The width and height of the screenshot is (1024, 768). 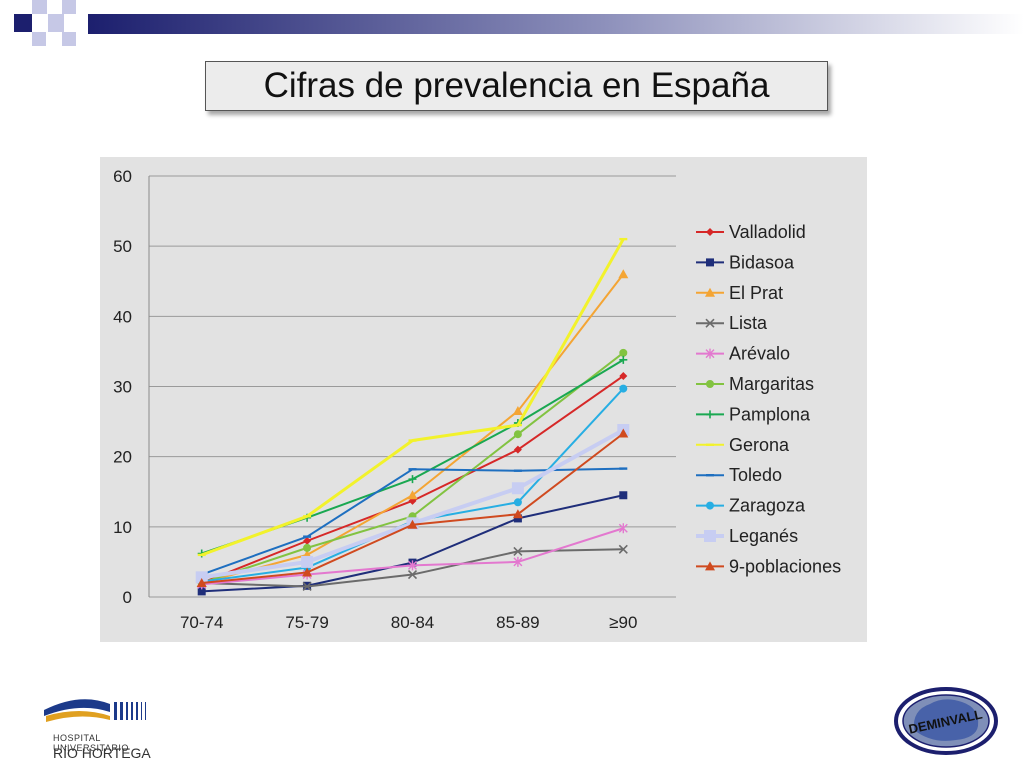 I want to click on y-tick-label: 20, so click(x=122, y=457).